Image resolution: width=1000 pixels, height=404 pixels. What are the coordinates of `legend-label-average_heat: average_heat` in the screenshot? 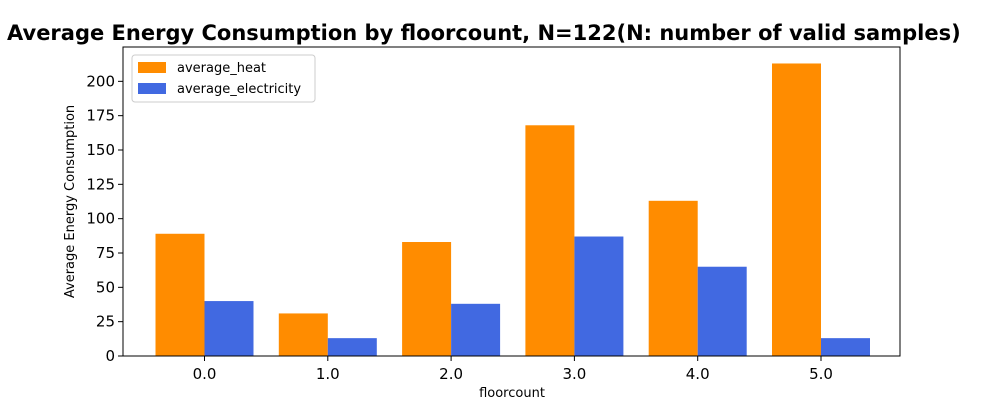 It's located at (221, 68).